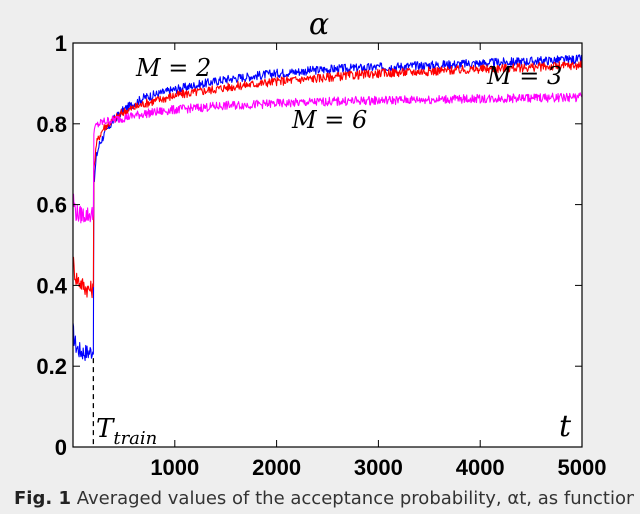  I want to click on ttrain-subscript: train, so click(135, 438).